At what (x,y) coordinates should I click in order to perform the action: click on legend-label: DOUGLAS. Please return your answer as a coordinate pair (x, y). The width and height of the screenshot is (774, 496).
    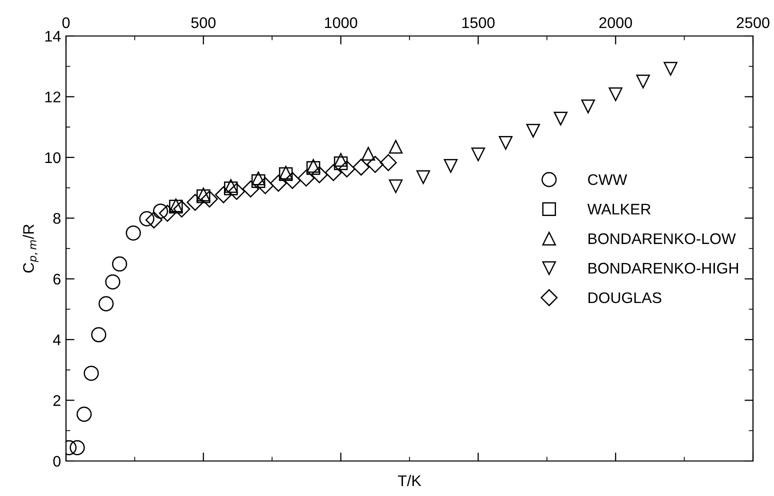
    Looking at the image, I should click on (625, 298).